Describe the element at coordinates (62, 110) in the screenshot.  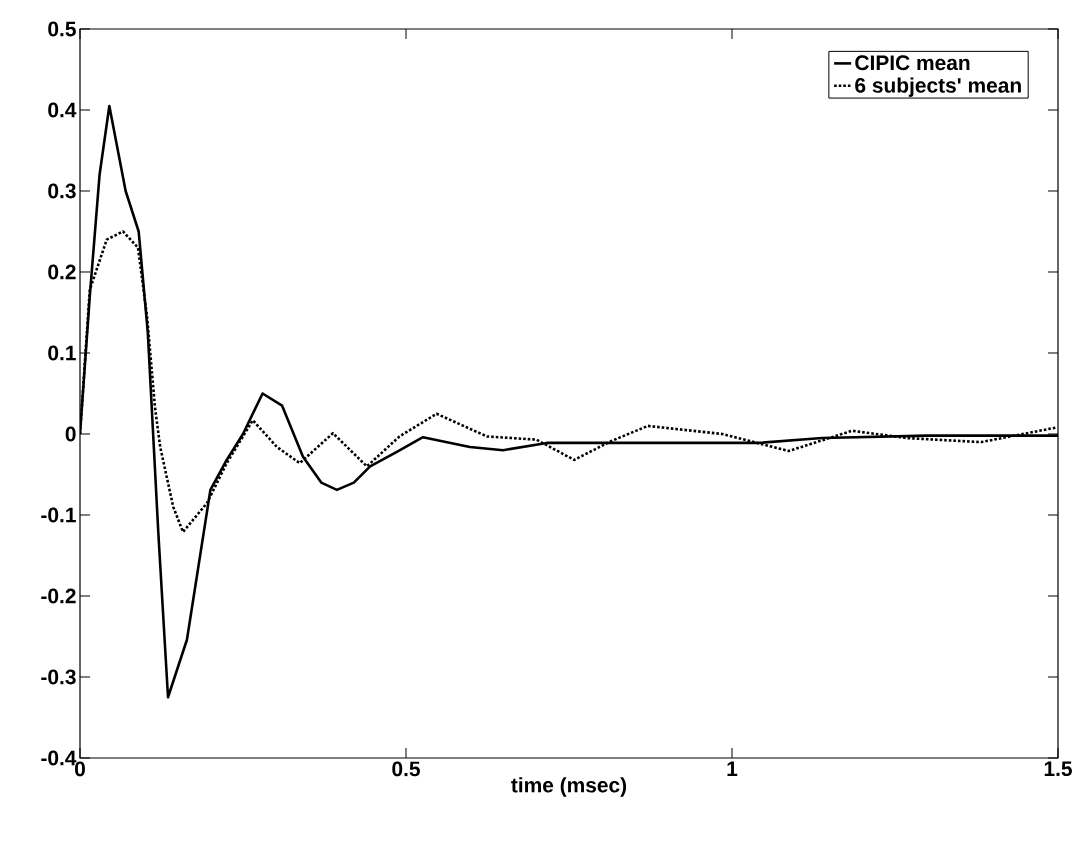
I see `y-tick-label: 0.4` at that location.